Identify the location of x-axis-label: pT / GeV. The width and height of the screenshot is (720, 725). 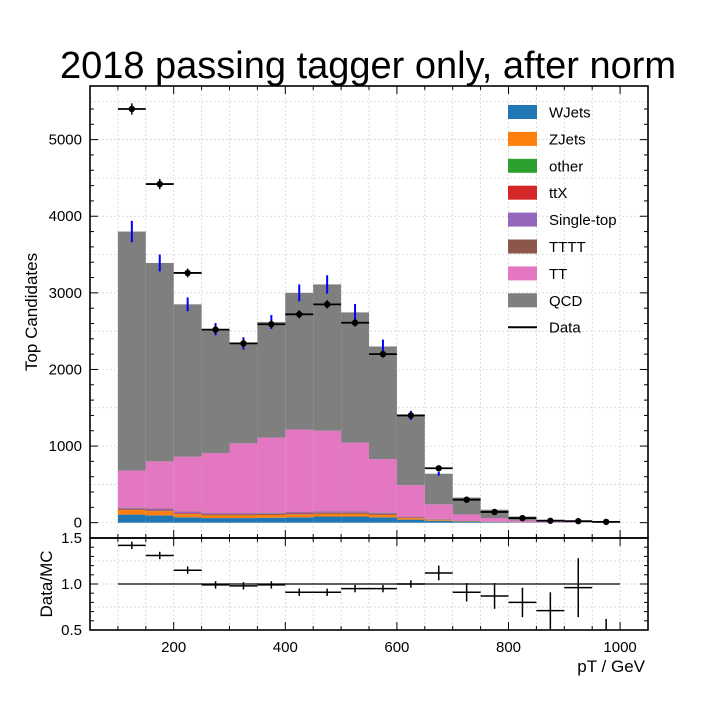
(611, 666).